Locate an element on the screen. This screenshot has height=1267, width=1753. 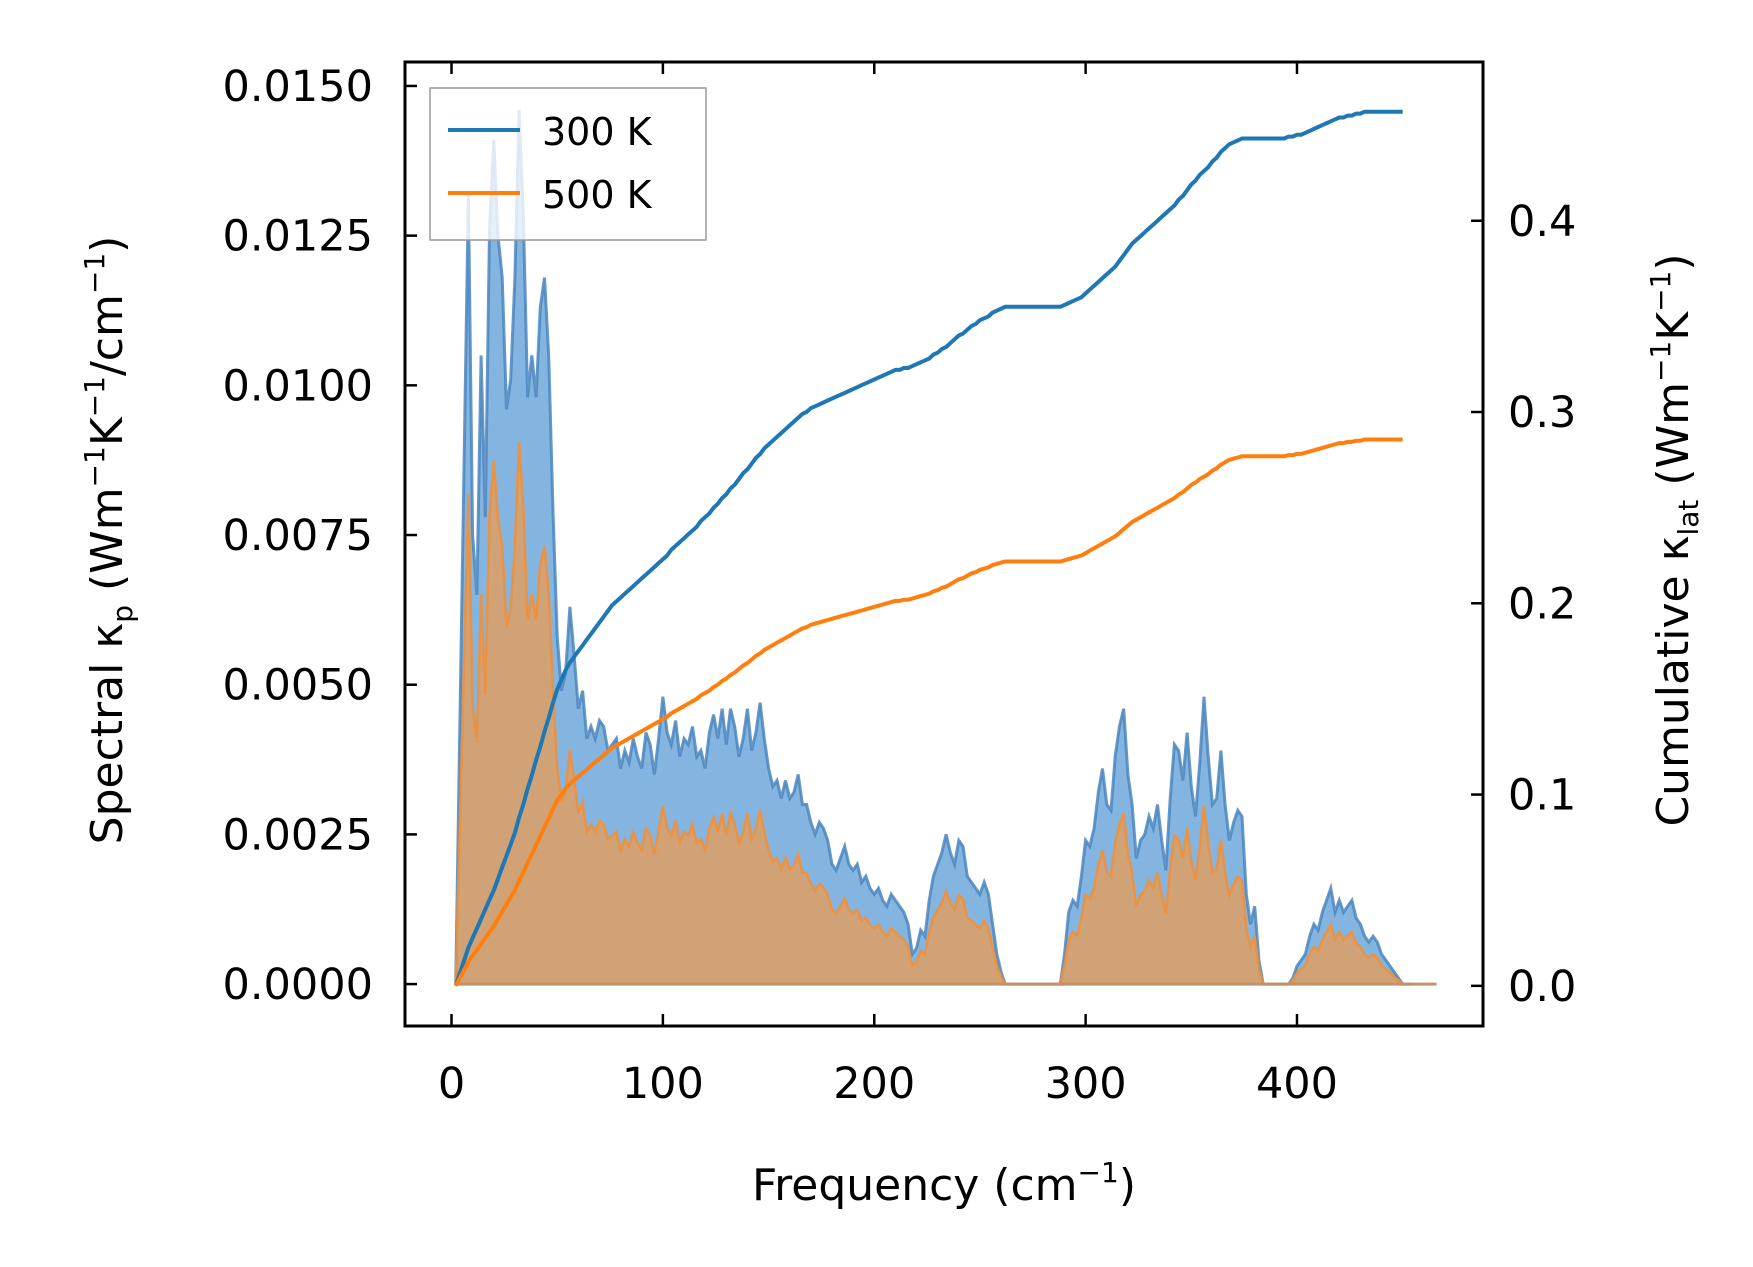
y-right-tick-label: 0.1 is located at coordinates (1542, 796).